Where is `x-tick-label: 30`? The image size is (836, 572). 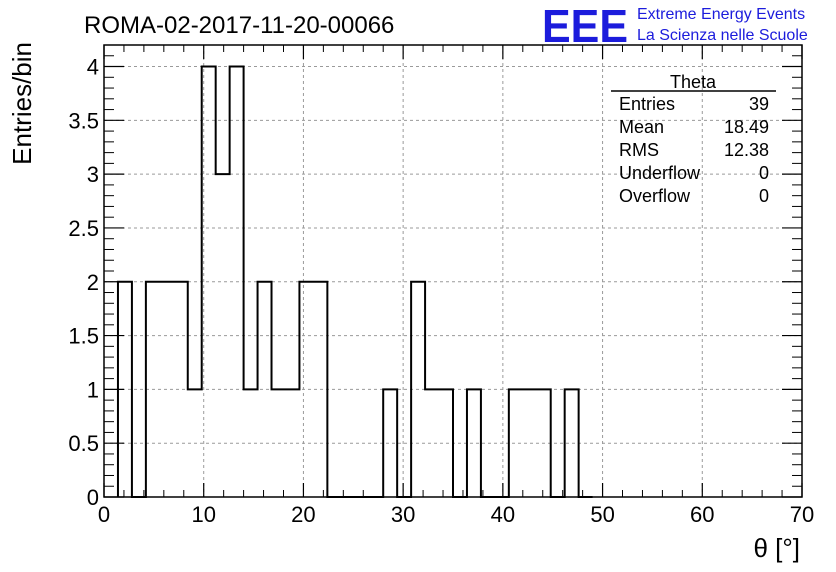
x-tick-label: 30 is located at coordinates (403, 514).